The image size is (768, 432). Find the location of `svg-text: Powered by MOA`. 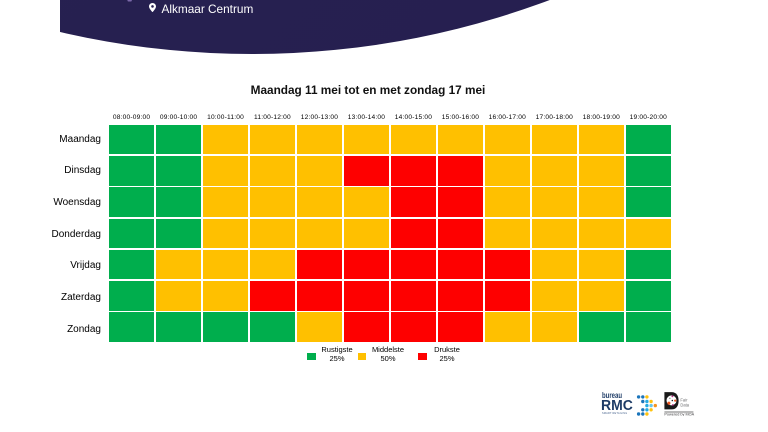

svg-text: Powered by MOA is located at coordinates (679, 414).